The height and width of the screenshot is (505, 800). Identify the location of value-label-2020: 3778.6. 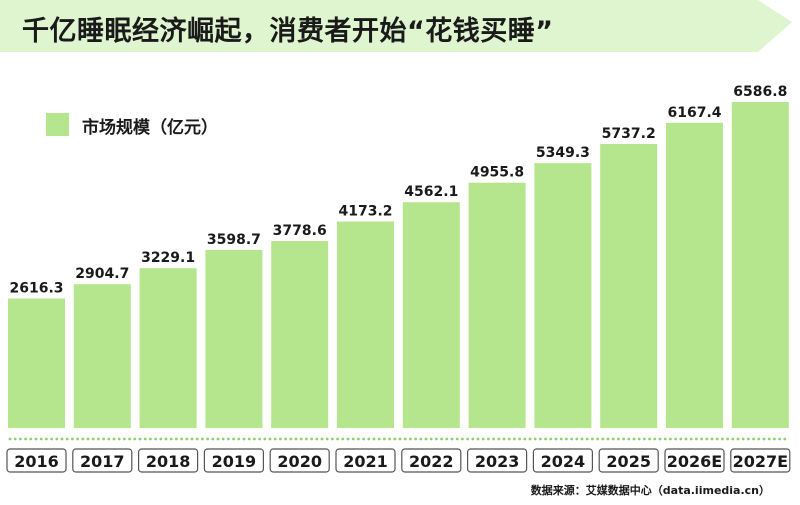
(300, 231).